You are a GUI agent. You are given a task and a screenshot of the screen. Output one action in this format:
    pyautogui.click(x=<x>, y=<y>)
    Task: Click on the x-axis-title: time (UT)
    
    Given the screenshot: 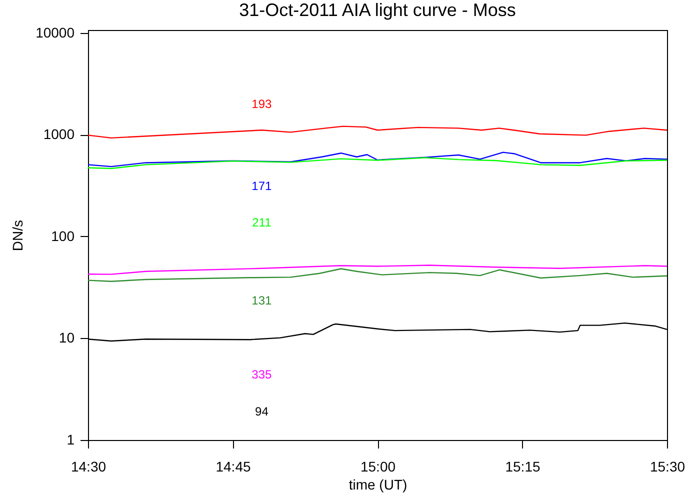 What is the action you would take?
    pyautogui.click(x=378, y=484)
    